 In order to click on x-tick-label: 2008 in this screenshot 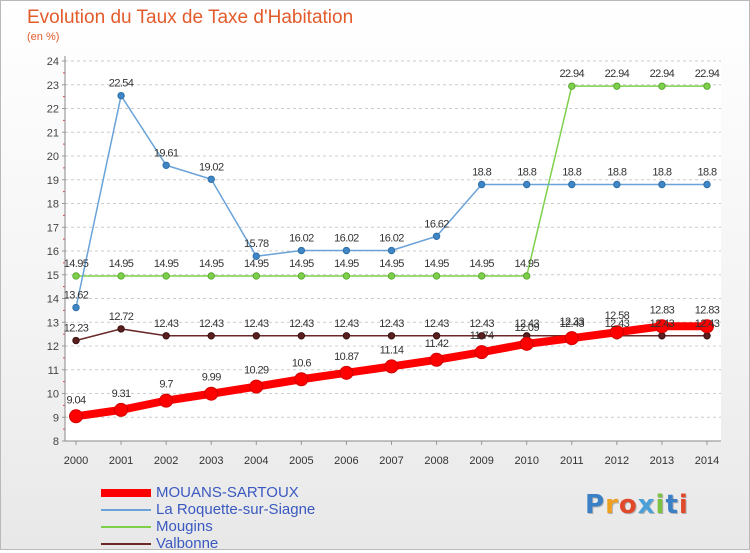, I will do `click(436, 461)`.